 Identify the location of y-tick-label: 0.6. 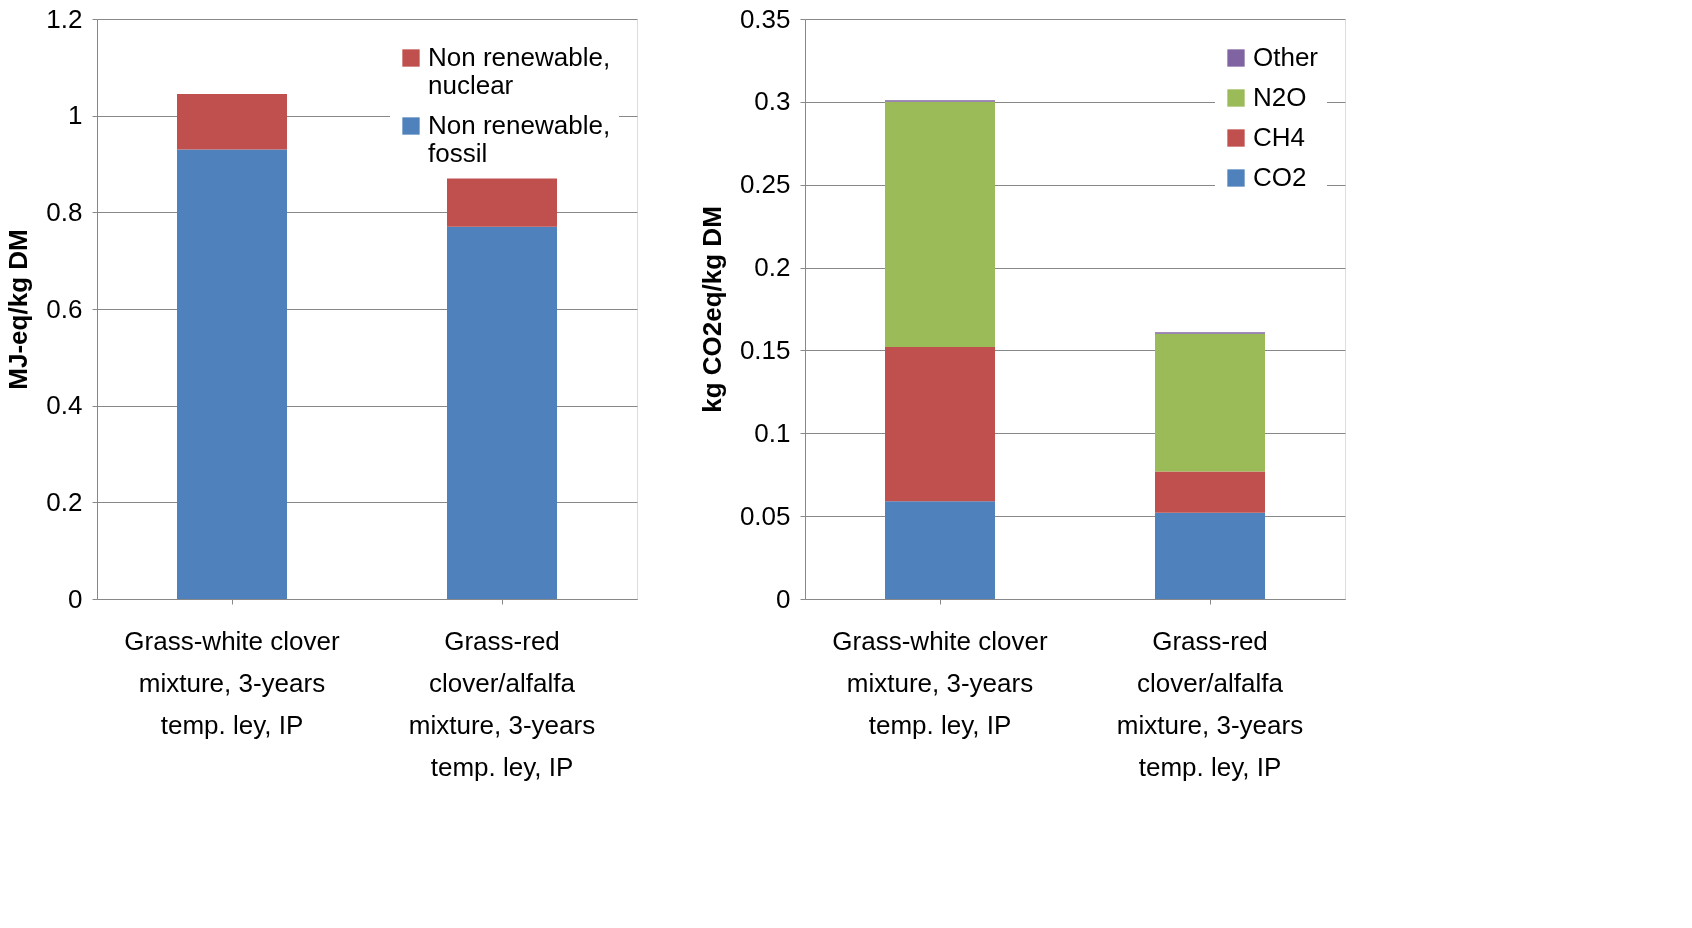
(64, 308).